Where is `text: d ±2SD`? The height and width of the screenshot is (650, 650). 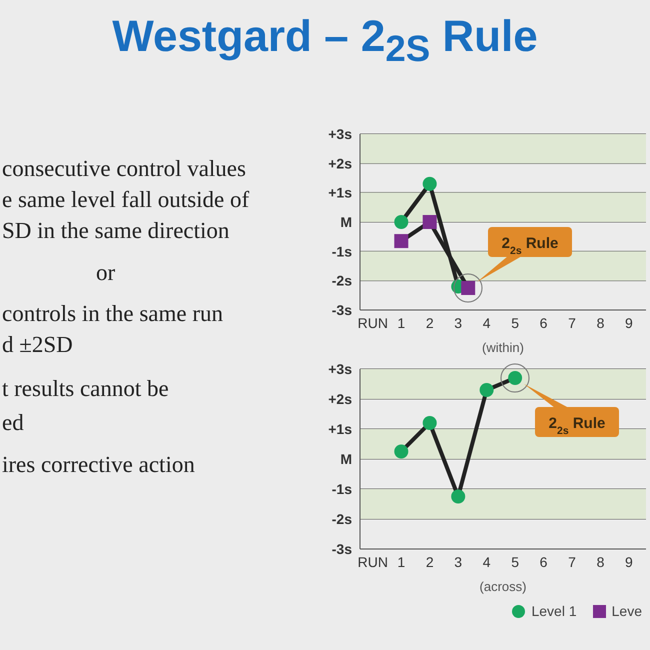
text: d ±2SD is located at coordinates (37, 345).